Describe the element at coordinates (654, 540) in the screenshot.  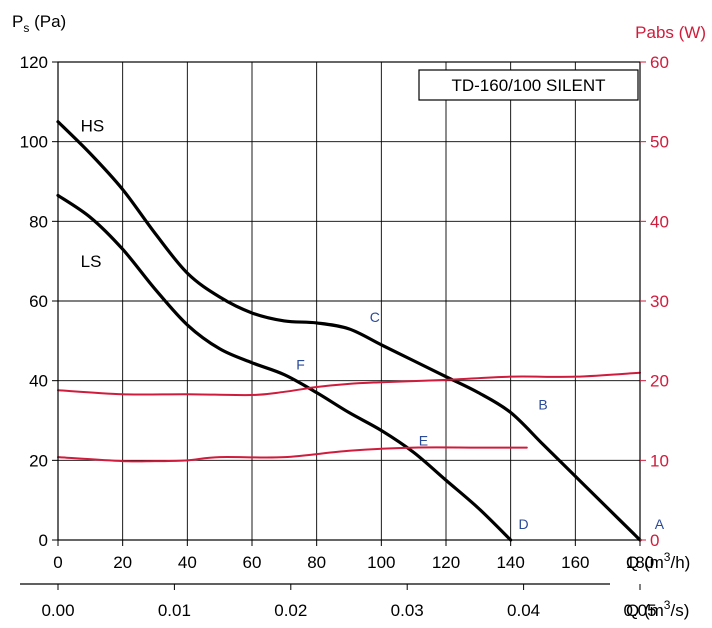
I see `y-right-tick-label: 0` at that location.